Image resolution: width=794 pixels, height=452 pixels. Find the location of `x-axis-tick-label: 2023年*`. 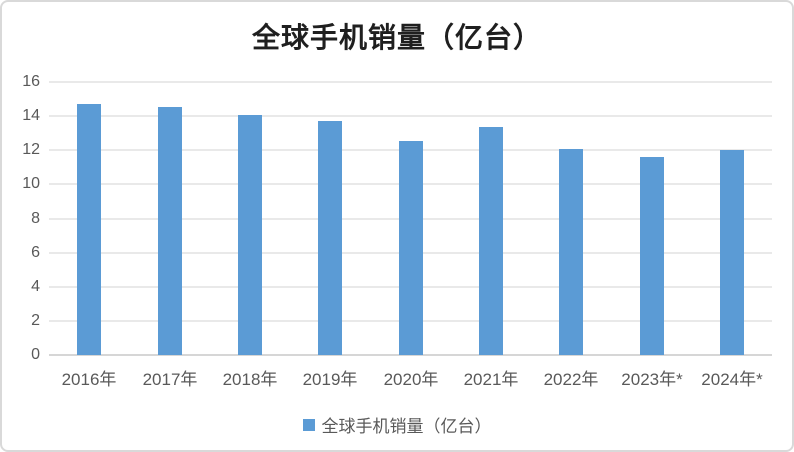

x-axis-tick-label: 2023年* is located at coordinates (652, 379).